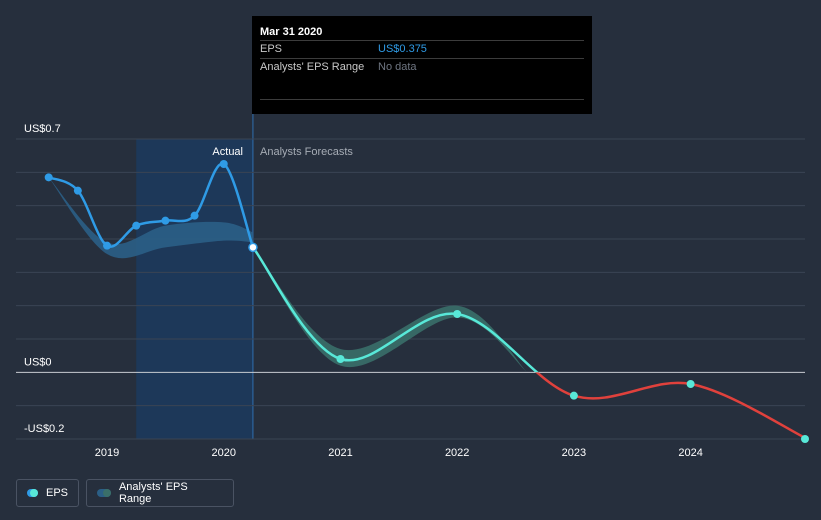 Image resolution: width=821 pixels, height=520 pixels. I want to click on x-axis-labels: 2019 2020 2021 2022 2023 2024, so click(399, 453).